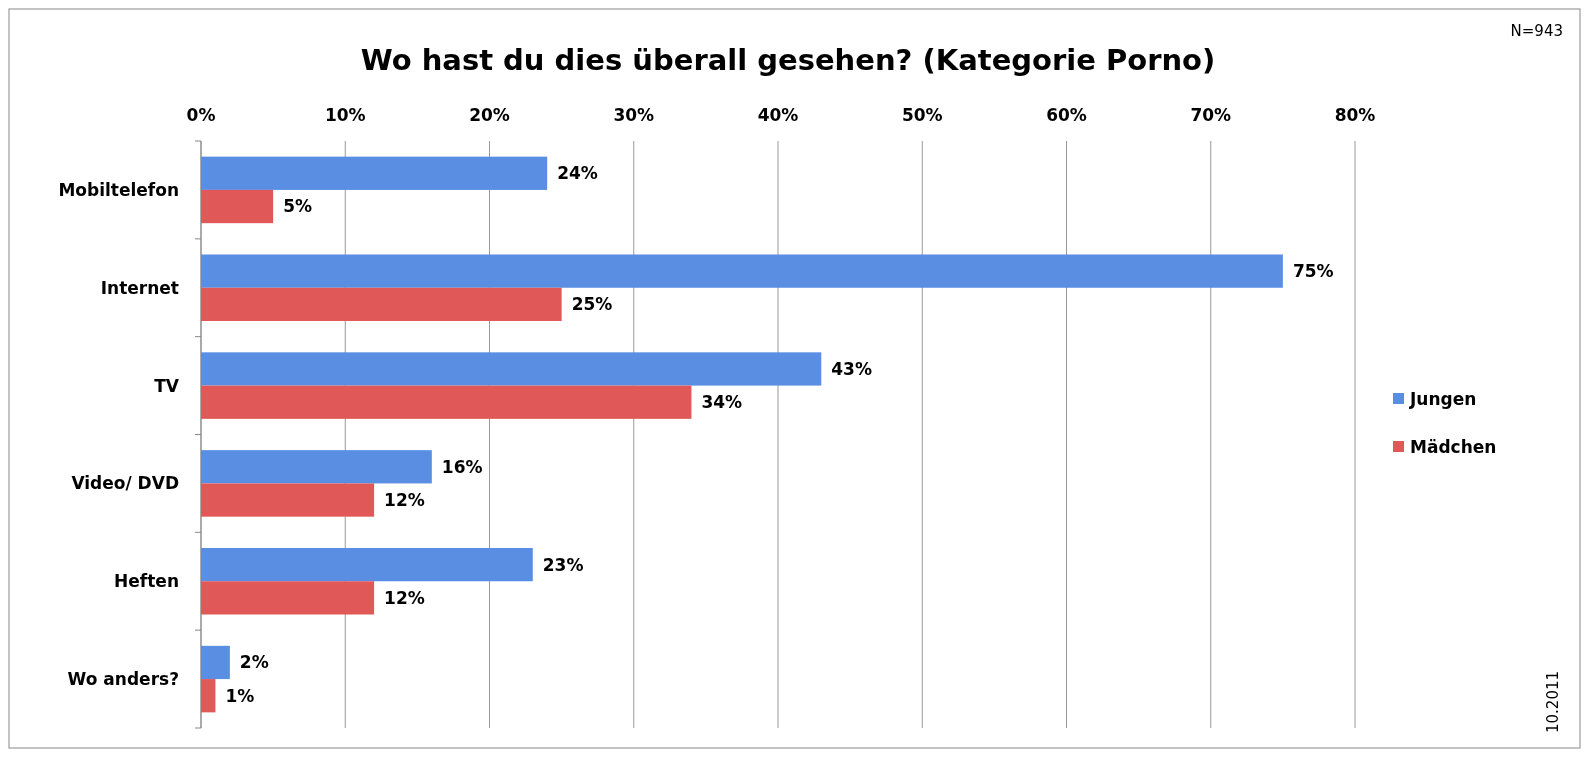 The width and height of the screenshot is (1589, 757). What do you see at coordinates (254, 662) in the screenshot?
I see `data-label: 2%` at bounding box center [254, 662].